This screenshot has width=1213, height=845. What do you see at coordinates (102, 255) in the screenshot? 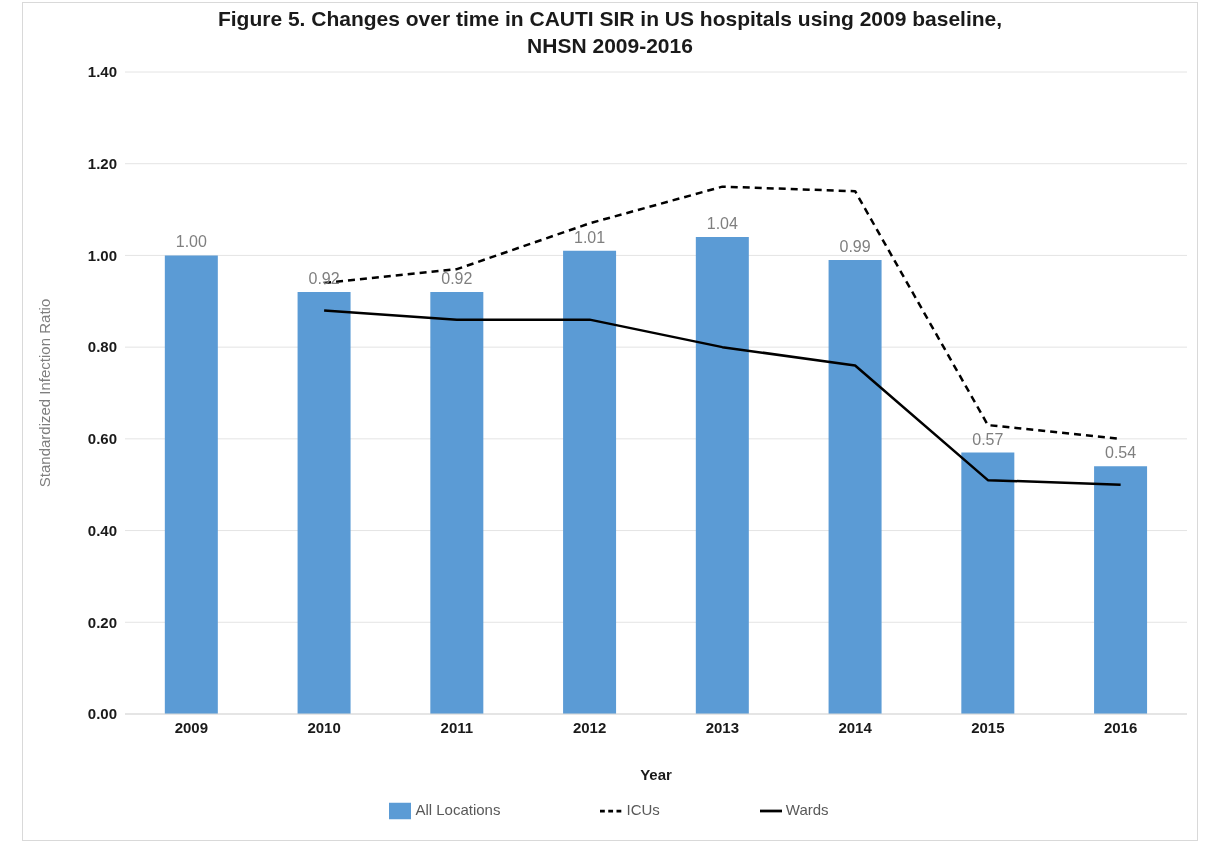
I see `y-tick-label: 1.00` at bounding box center [102, 255].